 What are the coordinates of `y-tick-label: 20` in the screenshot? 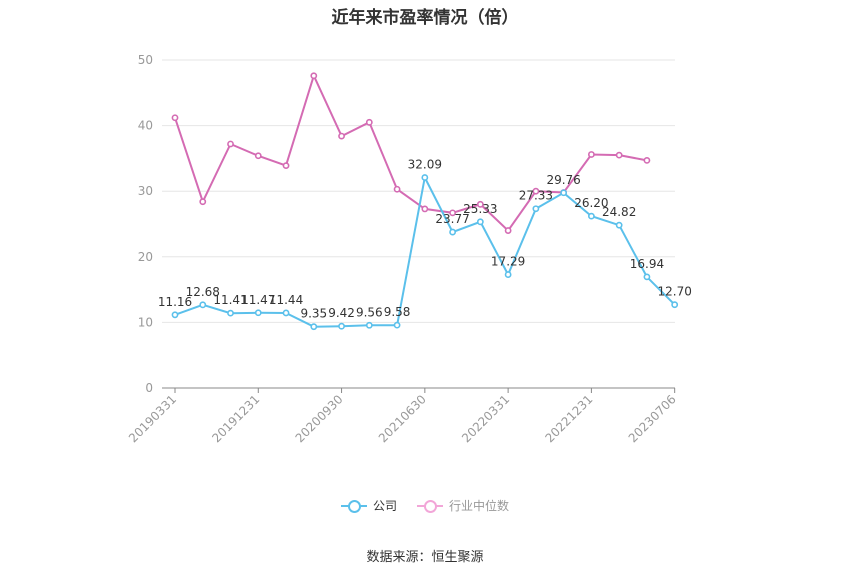 It's located at (145, 257).